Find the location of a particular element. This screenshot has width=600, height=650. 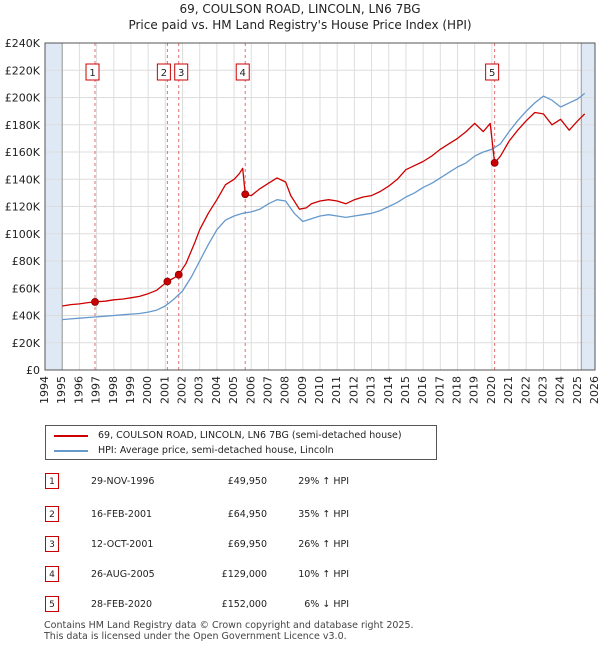

x-tick-label: 2007 is located at coordinates (267, 390).